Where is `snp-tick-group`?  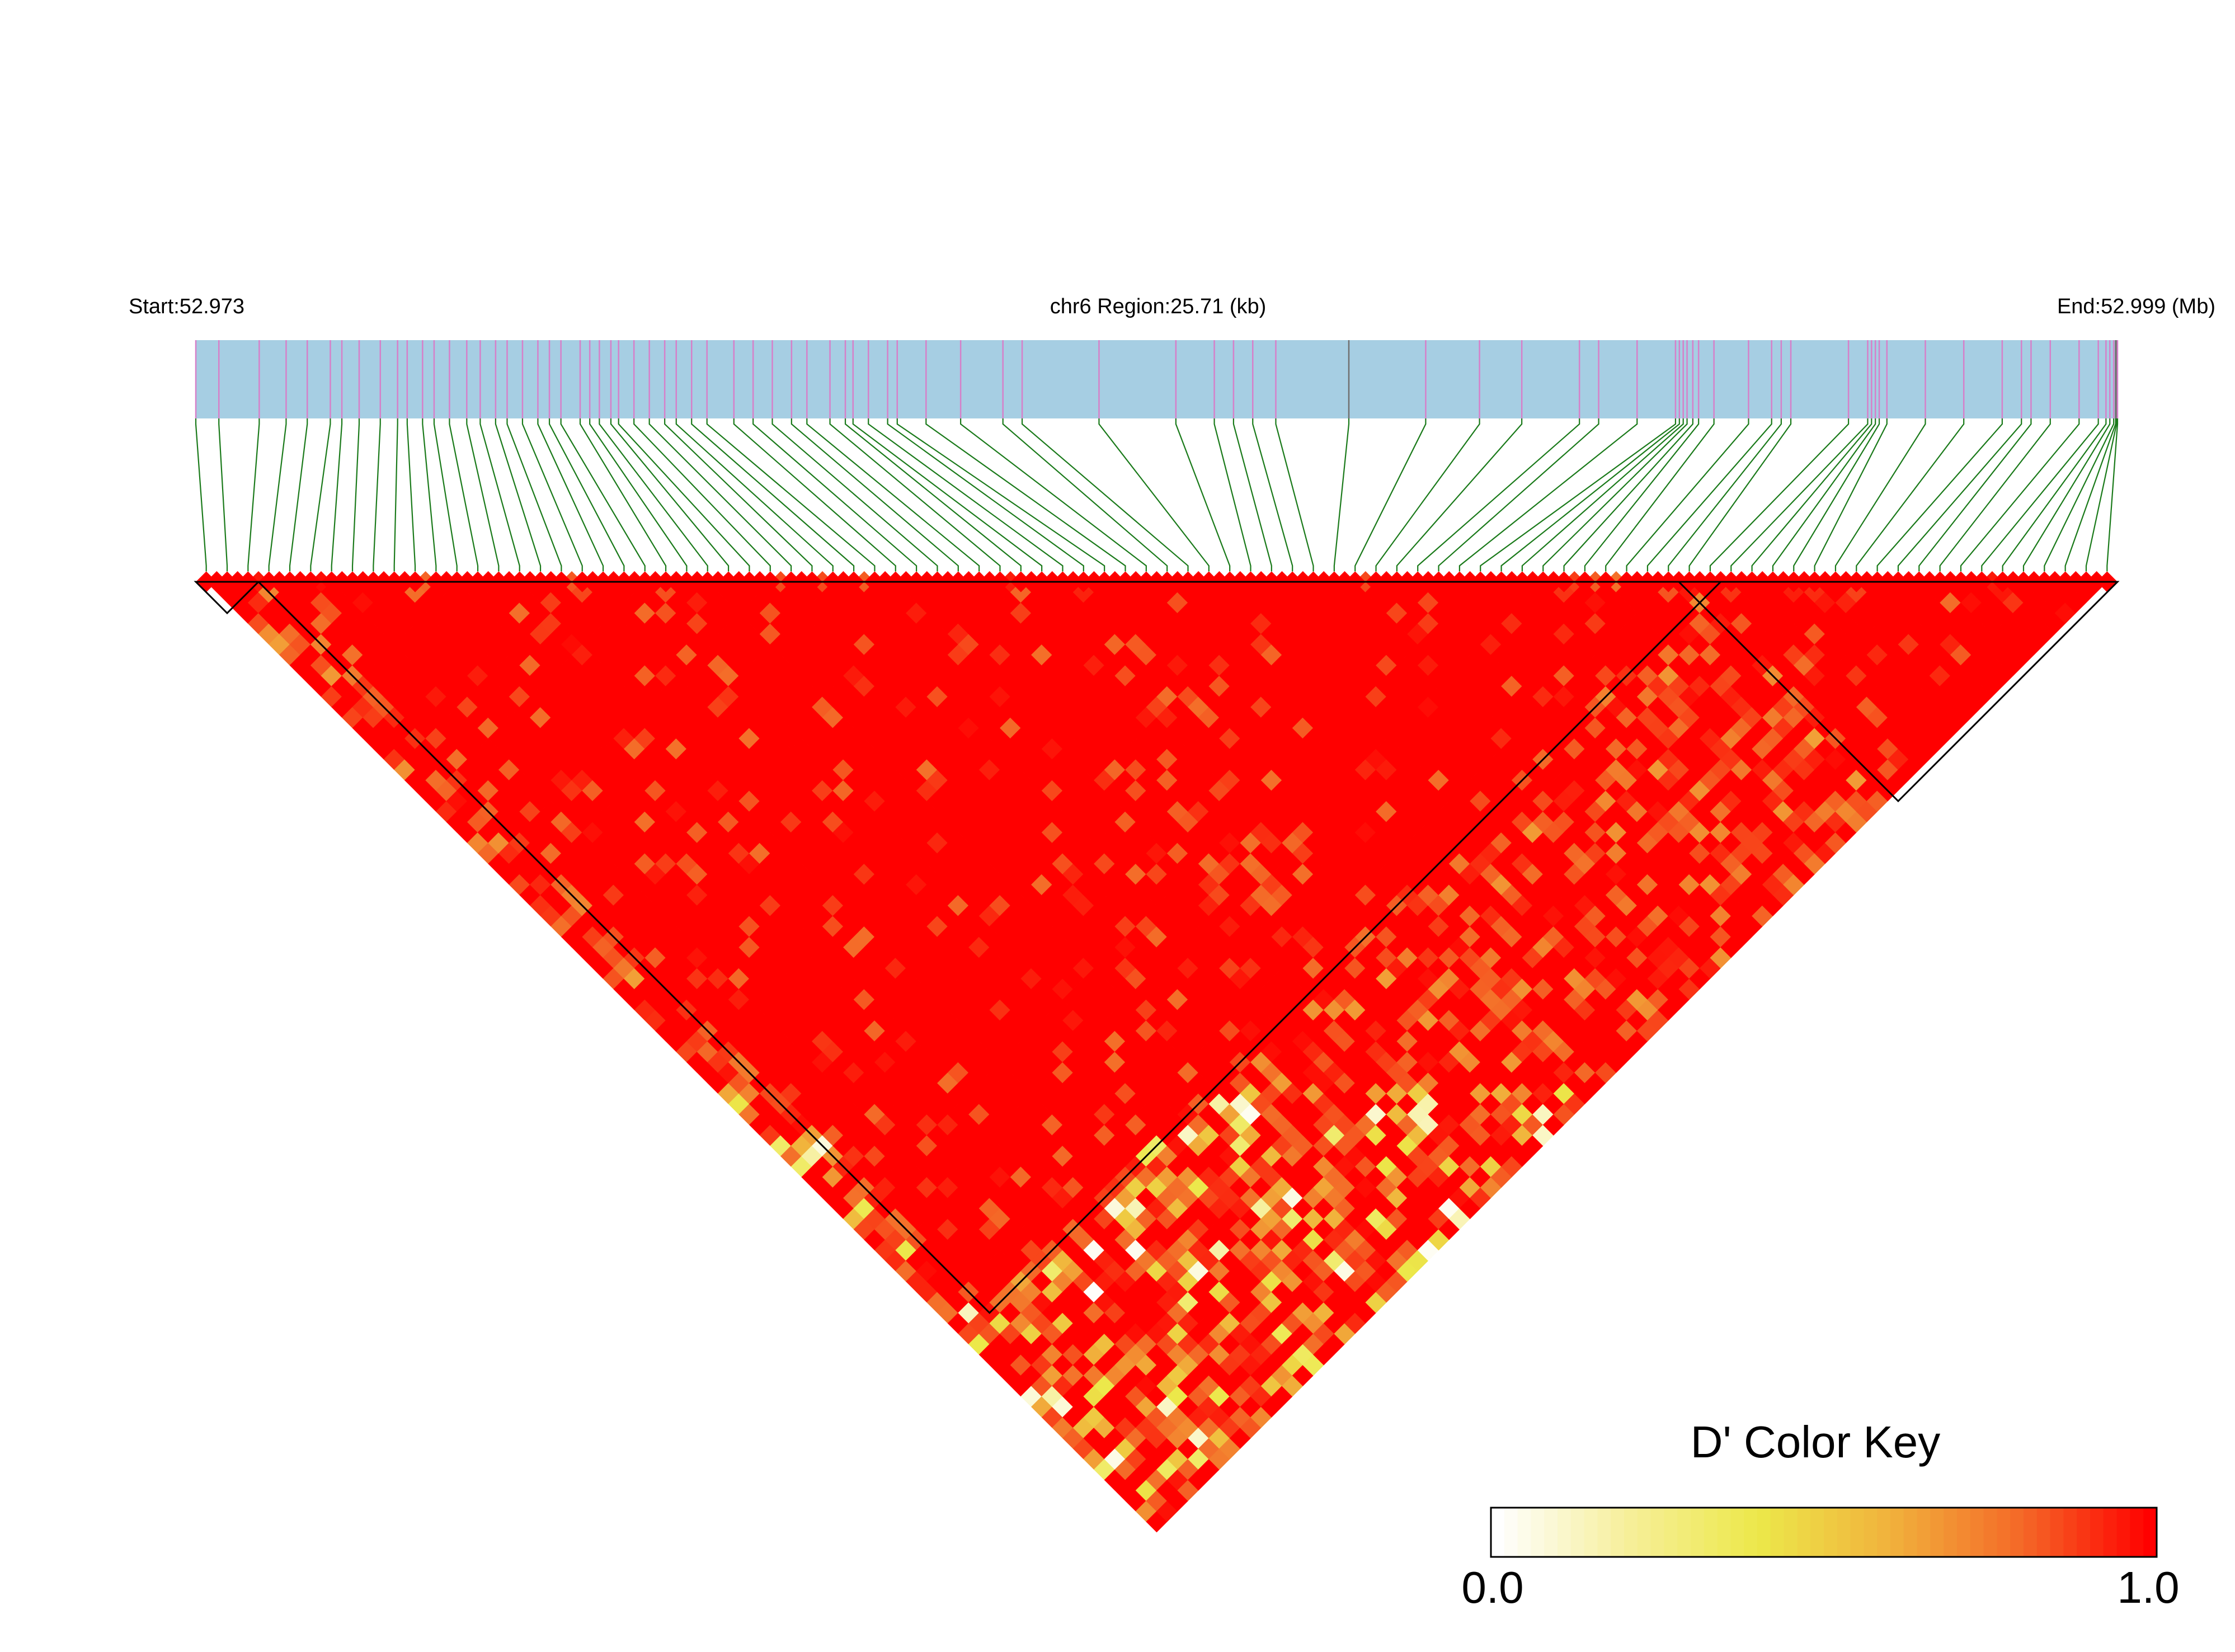
snp-tick-group is located at coordinates (1157, 379).